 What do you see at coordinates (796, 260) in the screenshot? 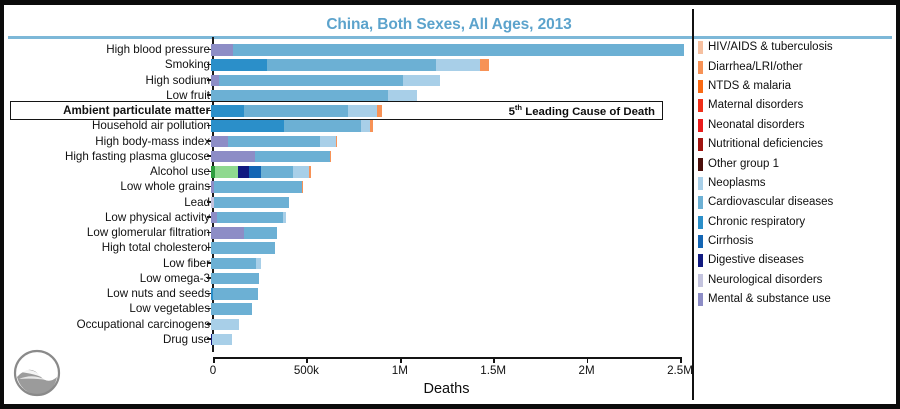
I see `legend-item: Digestive diseases` at bounding box center [796, 260].